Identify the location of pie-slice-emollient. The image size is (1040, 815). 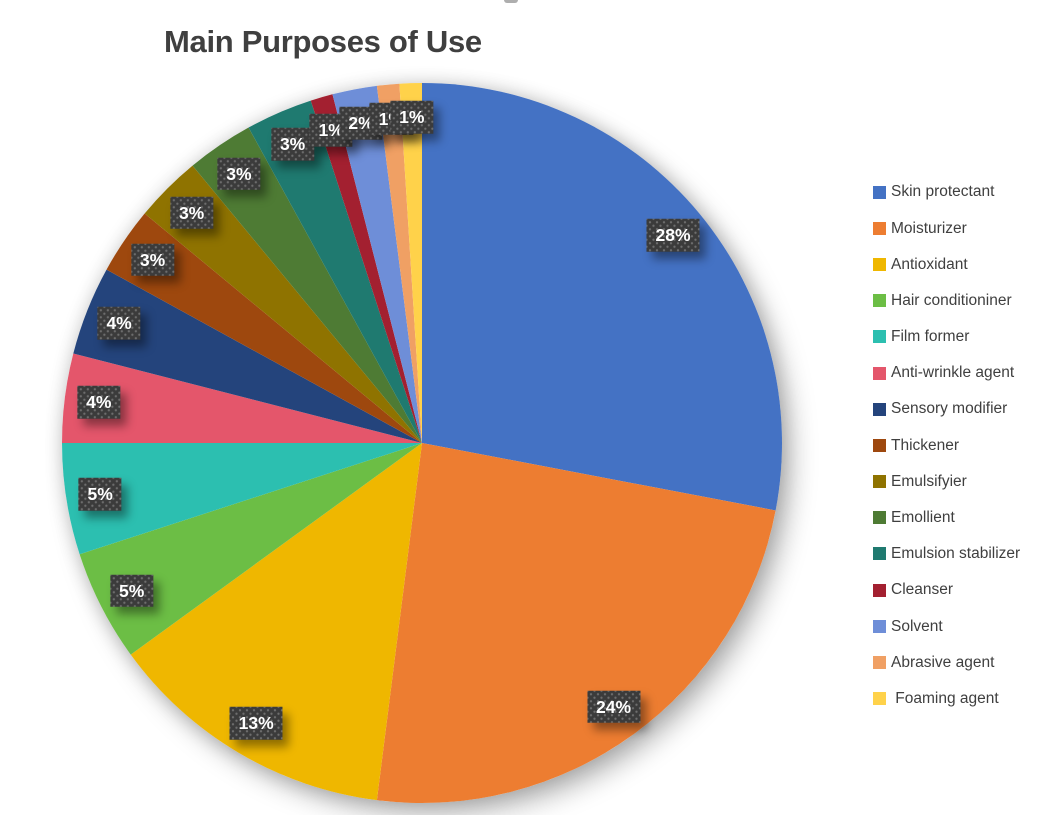
(307, 285).